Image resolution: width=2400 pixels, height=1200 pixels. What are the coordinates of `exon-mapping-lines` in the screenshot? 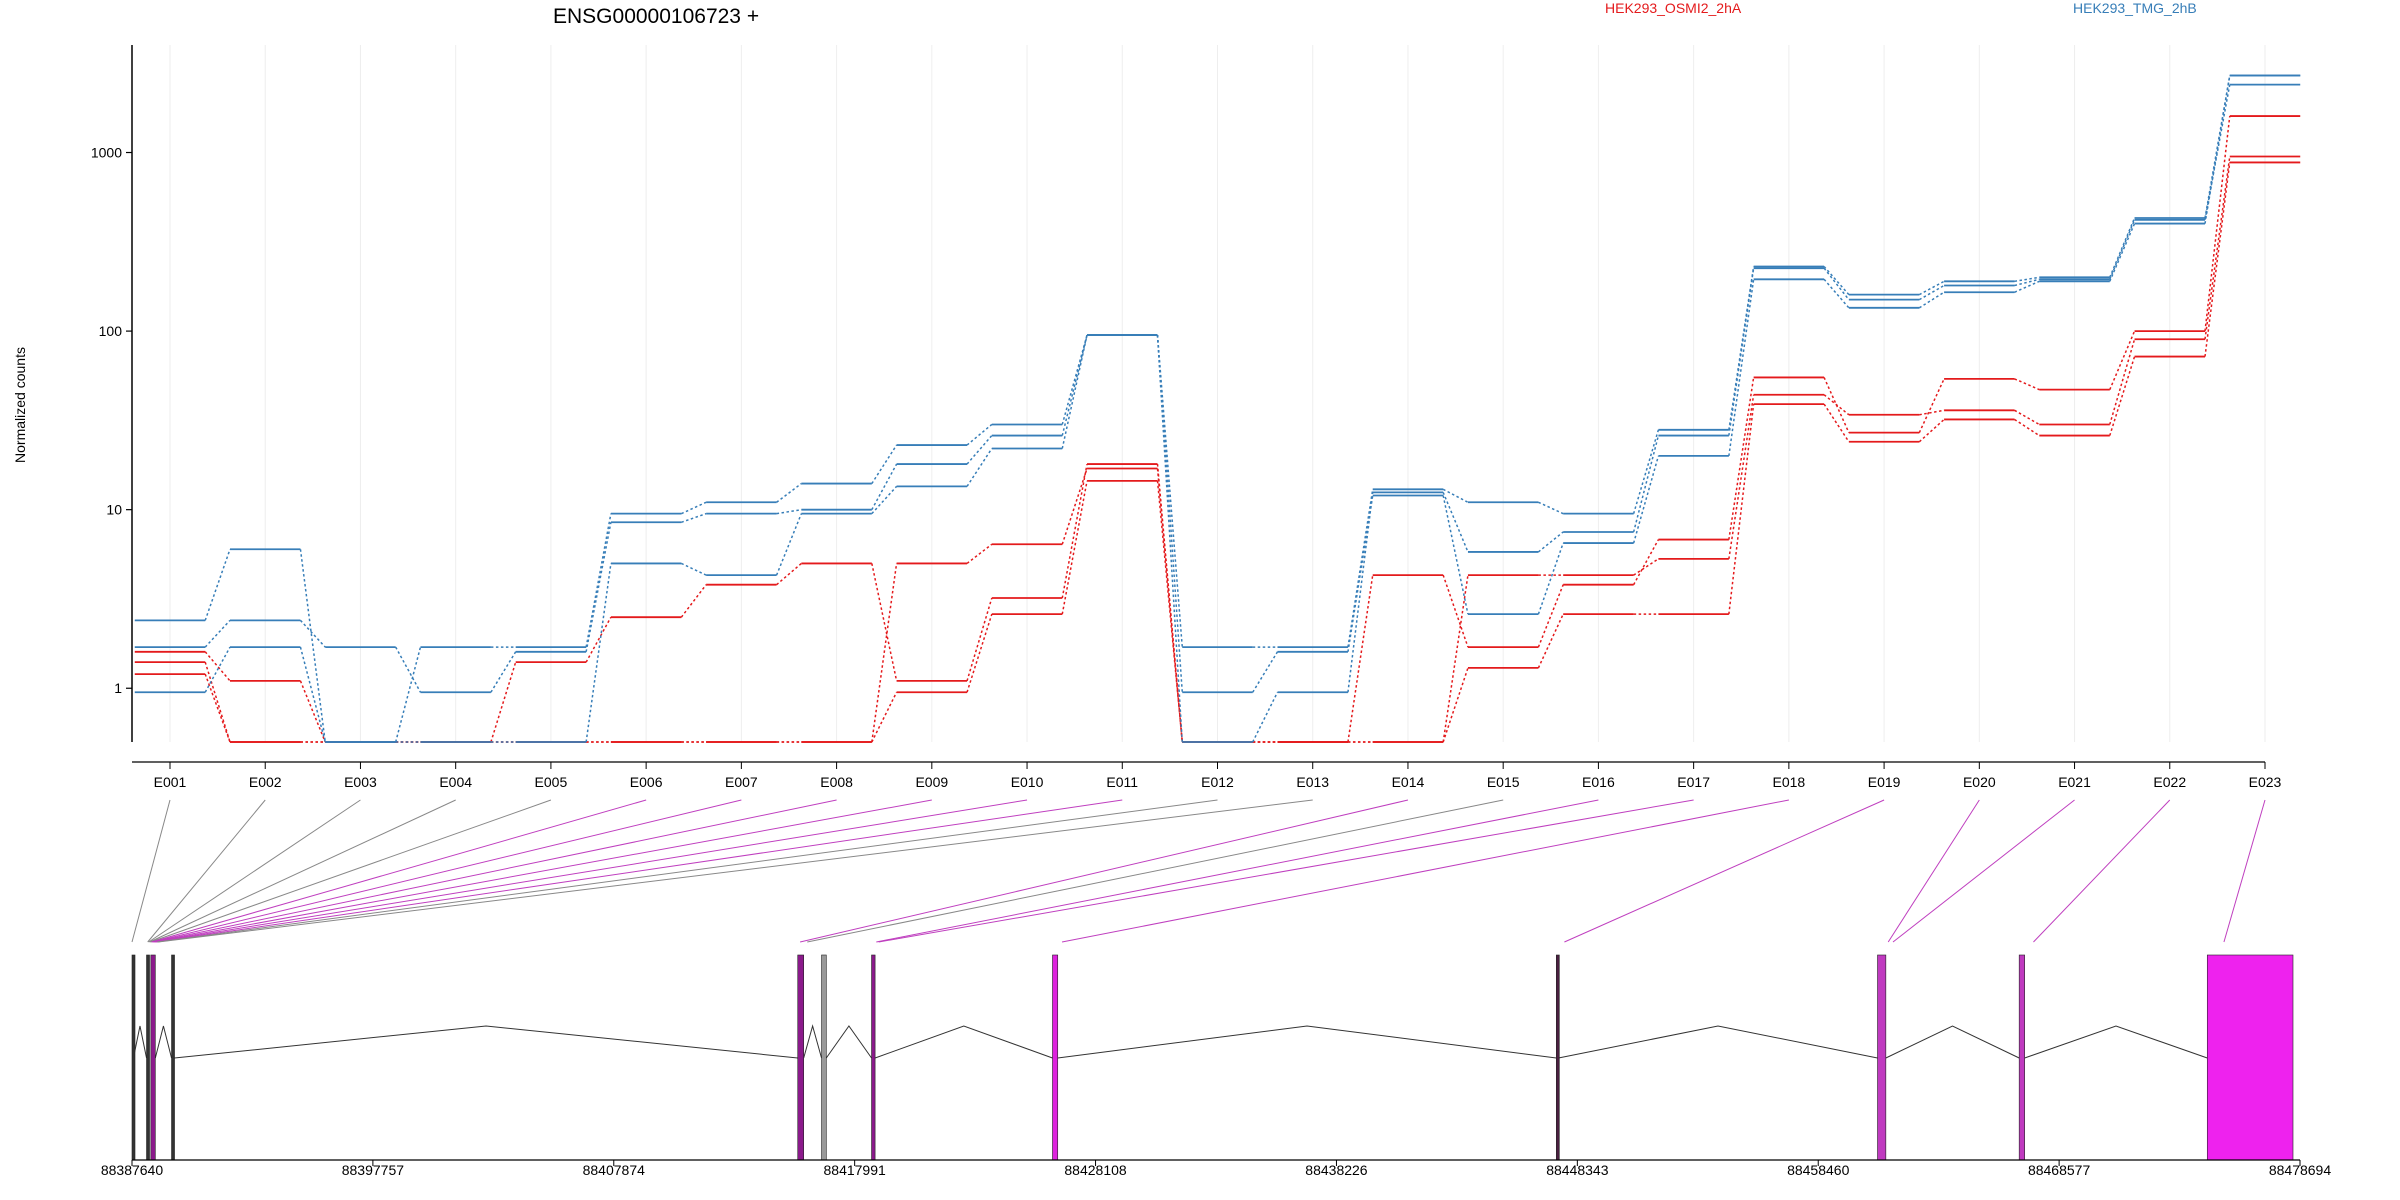 It's located at (1198, 871).